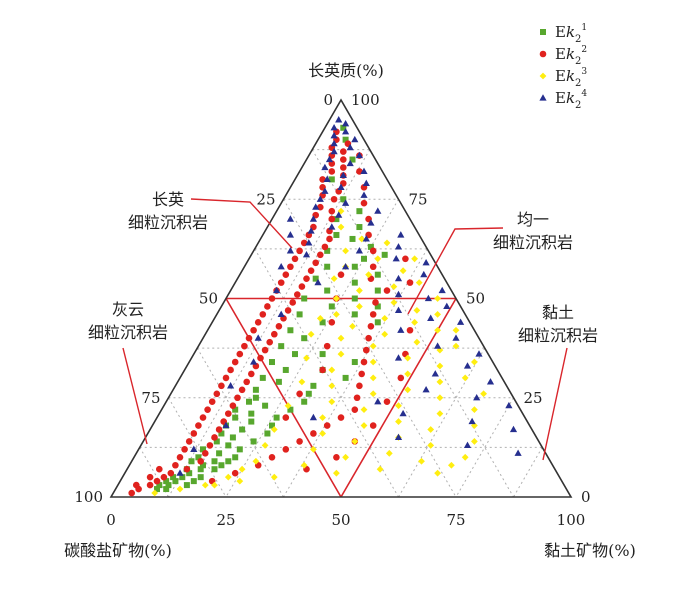 The image size is (700, 598). What do you see at coordinates (563, 100) in the screenshot?
I see `legend-item-4: Ek24` at bounding box center [563, 100].